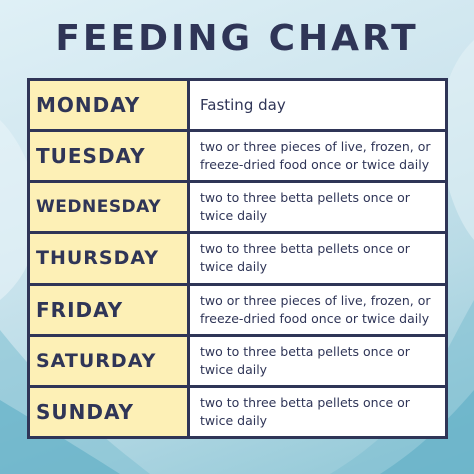  What do you see at coordinates (108, 309) in the screenshot?
I see `day-cell-friday: FRIDAY` at bounding box center [108, 309].